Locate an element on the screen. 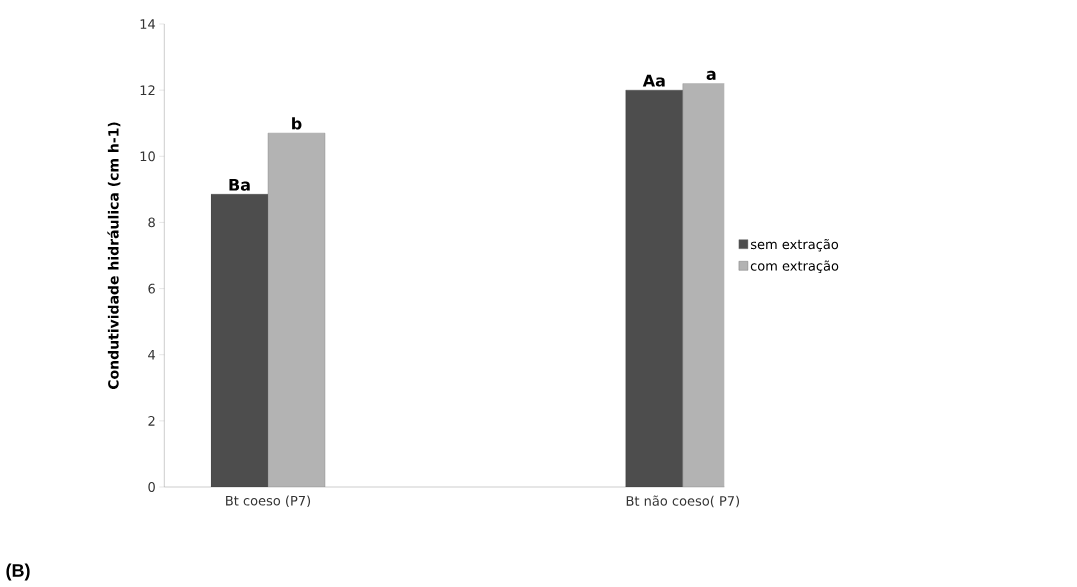 The height and width of the screenshot is (587, 1077). y-tick-label: 0 is located at coordinates (151, 487).